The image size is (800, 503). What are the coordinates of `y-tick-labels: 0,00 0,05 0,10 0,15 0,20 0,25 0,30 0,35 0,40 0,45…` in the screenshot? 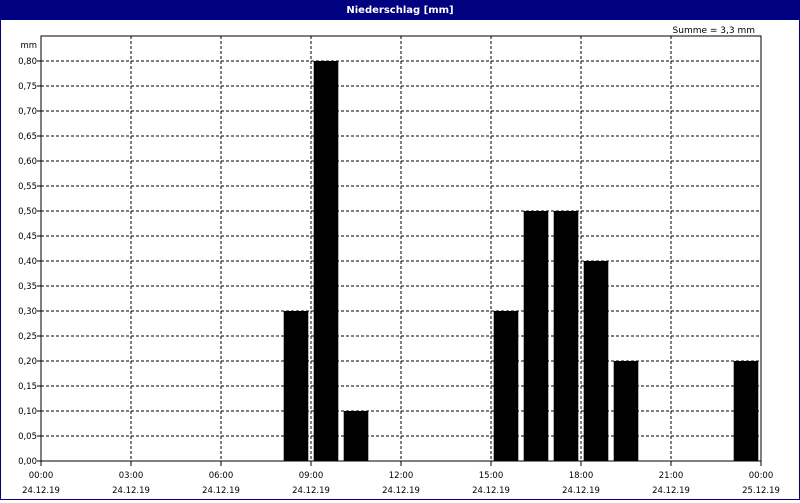 It's located at (27, 262).